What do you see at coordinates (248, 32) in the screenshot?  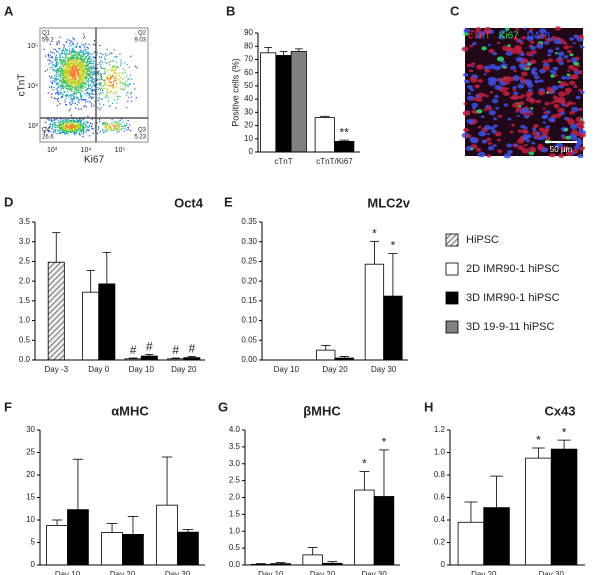 I see `y-tick-label: 90` at bounding box center [248, 32].